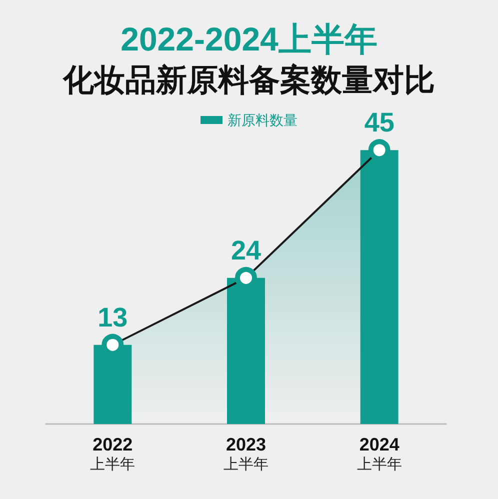 This screenshot has width=498, height=499. Describe the element at coordinates (379, 123) in the screenshot. I see `data-label: 45` at that location.